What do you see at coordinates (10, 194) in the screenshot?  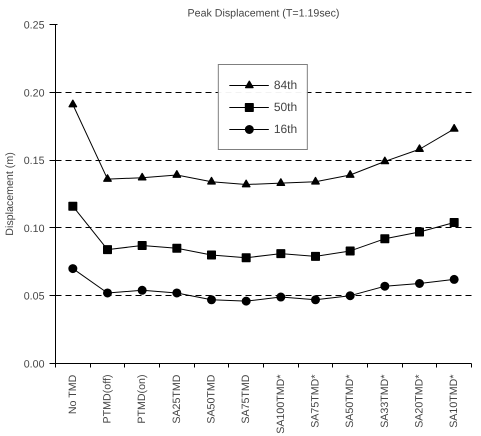 I see `y-axis-title: Displacement (m)` at bounding box center [10, 194].